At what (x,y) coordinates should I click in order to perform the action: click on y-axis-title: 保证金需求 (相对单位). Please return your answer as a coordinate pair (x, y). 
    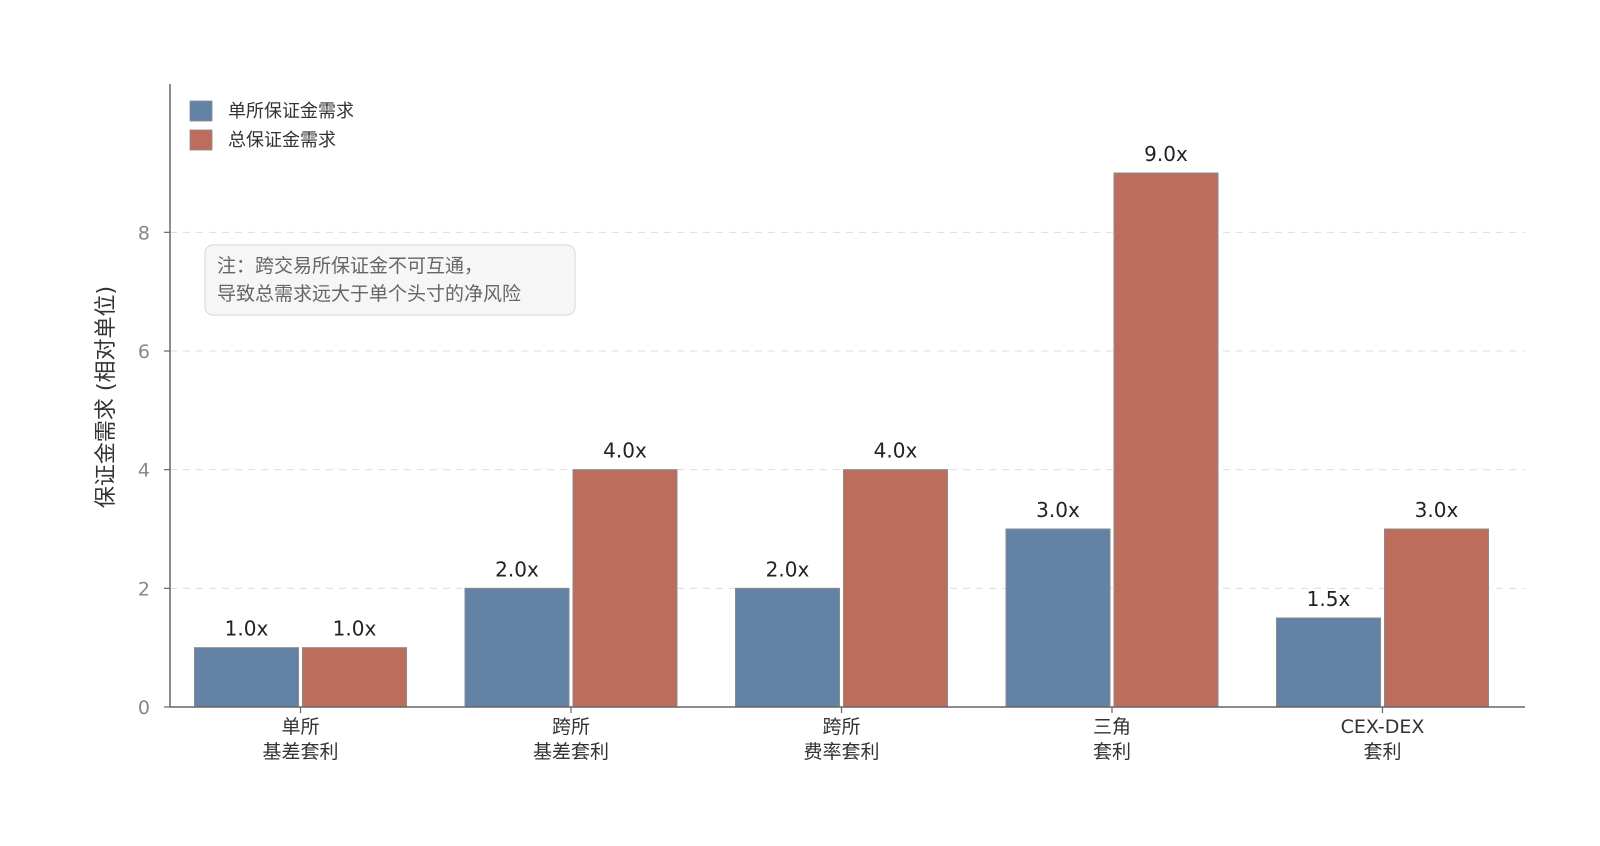
    Looking at the image, I should click on (106, 397).